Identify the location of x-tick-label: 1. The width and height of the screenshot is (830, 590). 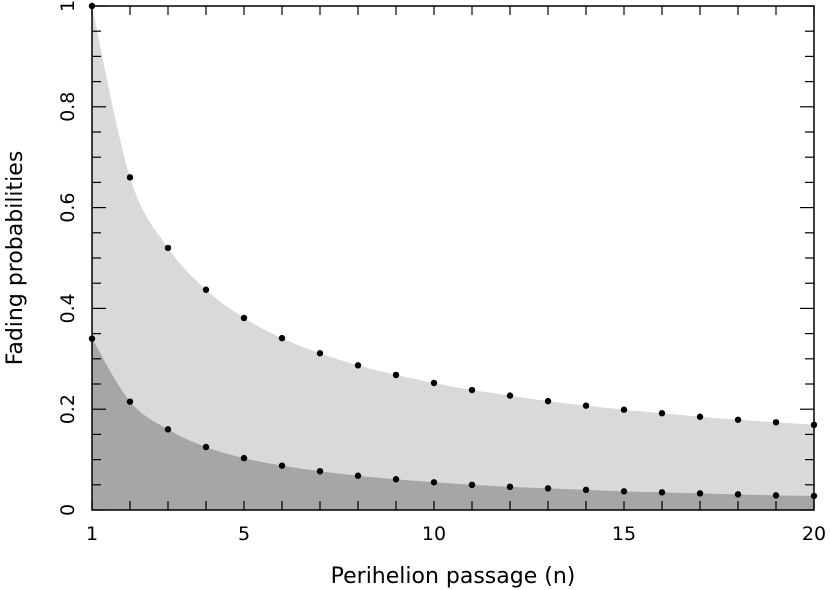
(92, 534).